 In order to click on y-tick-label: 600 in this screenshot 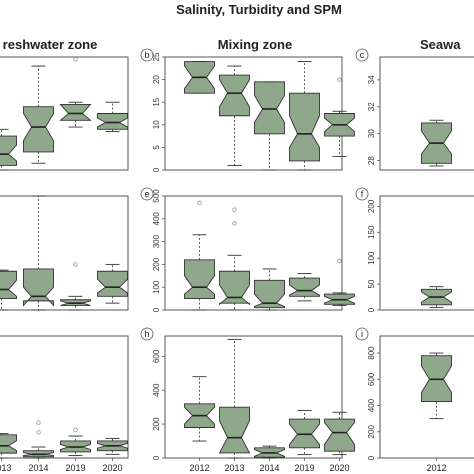, I will do `click(156, 356)`.